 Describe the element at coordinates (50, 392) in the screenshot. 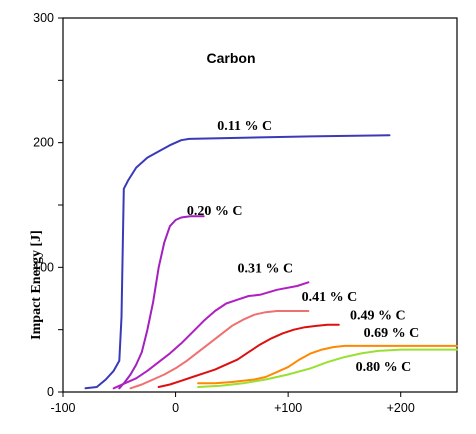

I see `y-tick-label: 0` at that location.